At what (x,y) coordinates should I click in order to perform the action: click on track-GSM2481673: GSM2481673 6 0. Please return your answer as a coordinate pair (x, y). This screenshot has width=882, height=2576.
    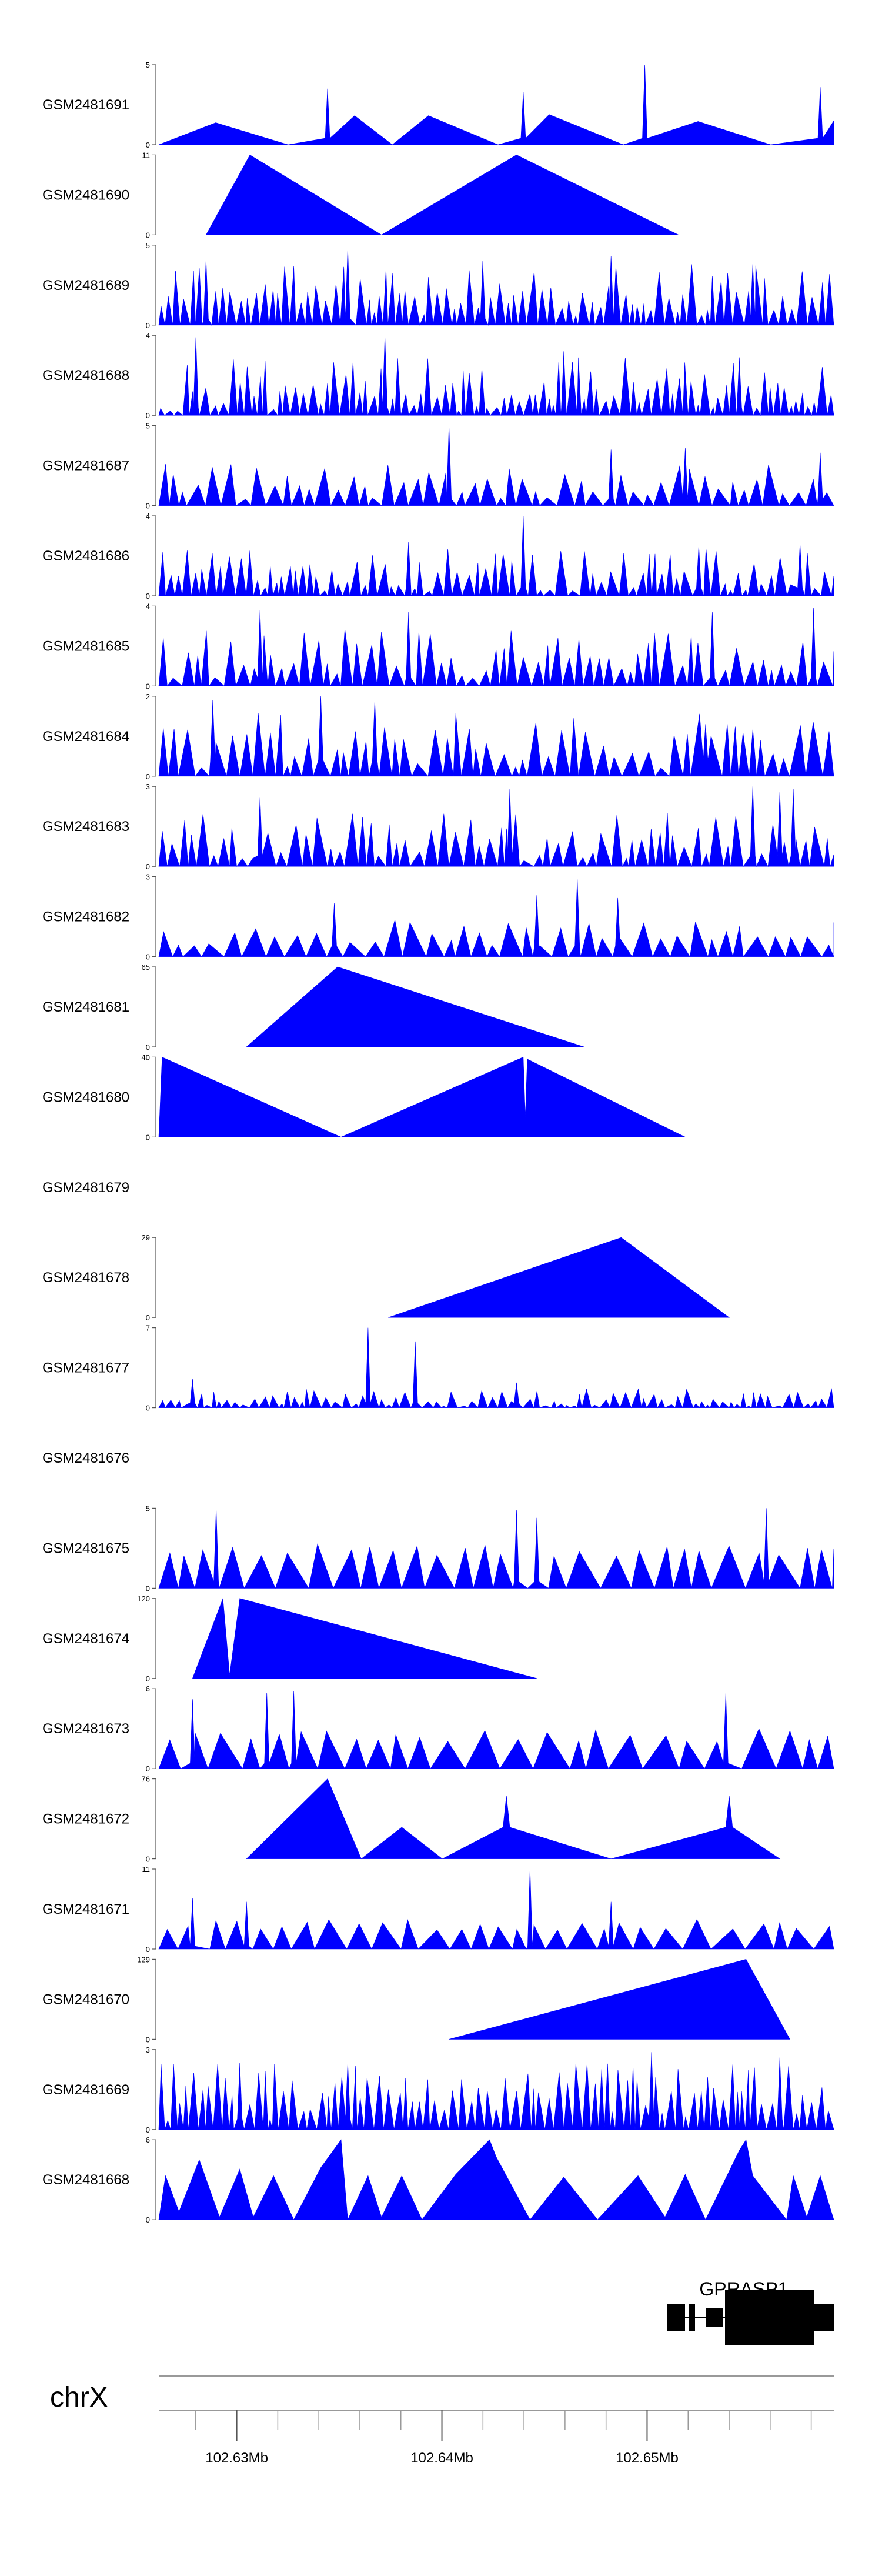
    Looking at the image, I should click on (438, 1728).